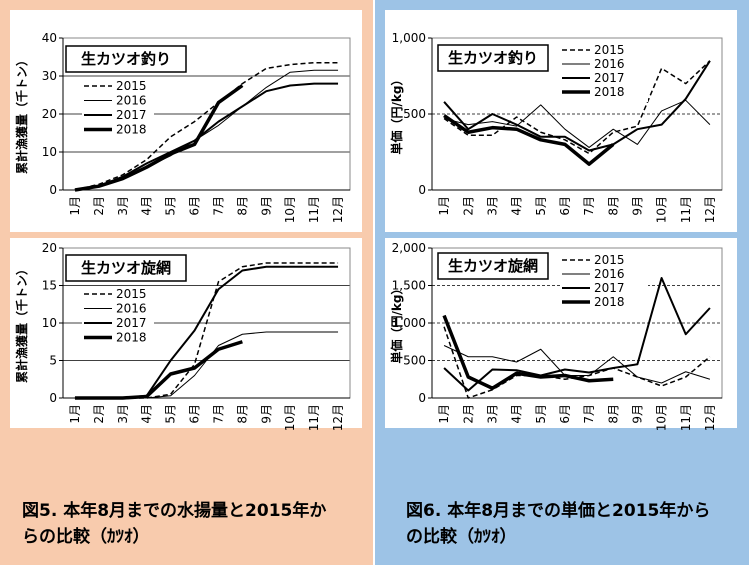 This screenshot has width=749, height=565. What do you see at coordinates (414, 361) in the screenshot?
I see `y-tick-label: 500` at bounding box center [414, 361].